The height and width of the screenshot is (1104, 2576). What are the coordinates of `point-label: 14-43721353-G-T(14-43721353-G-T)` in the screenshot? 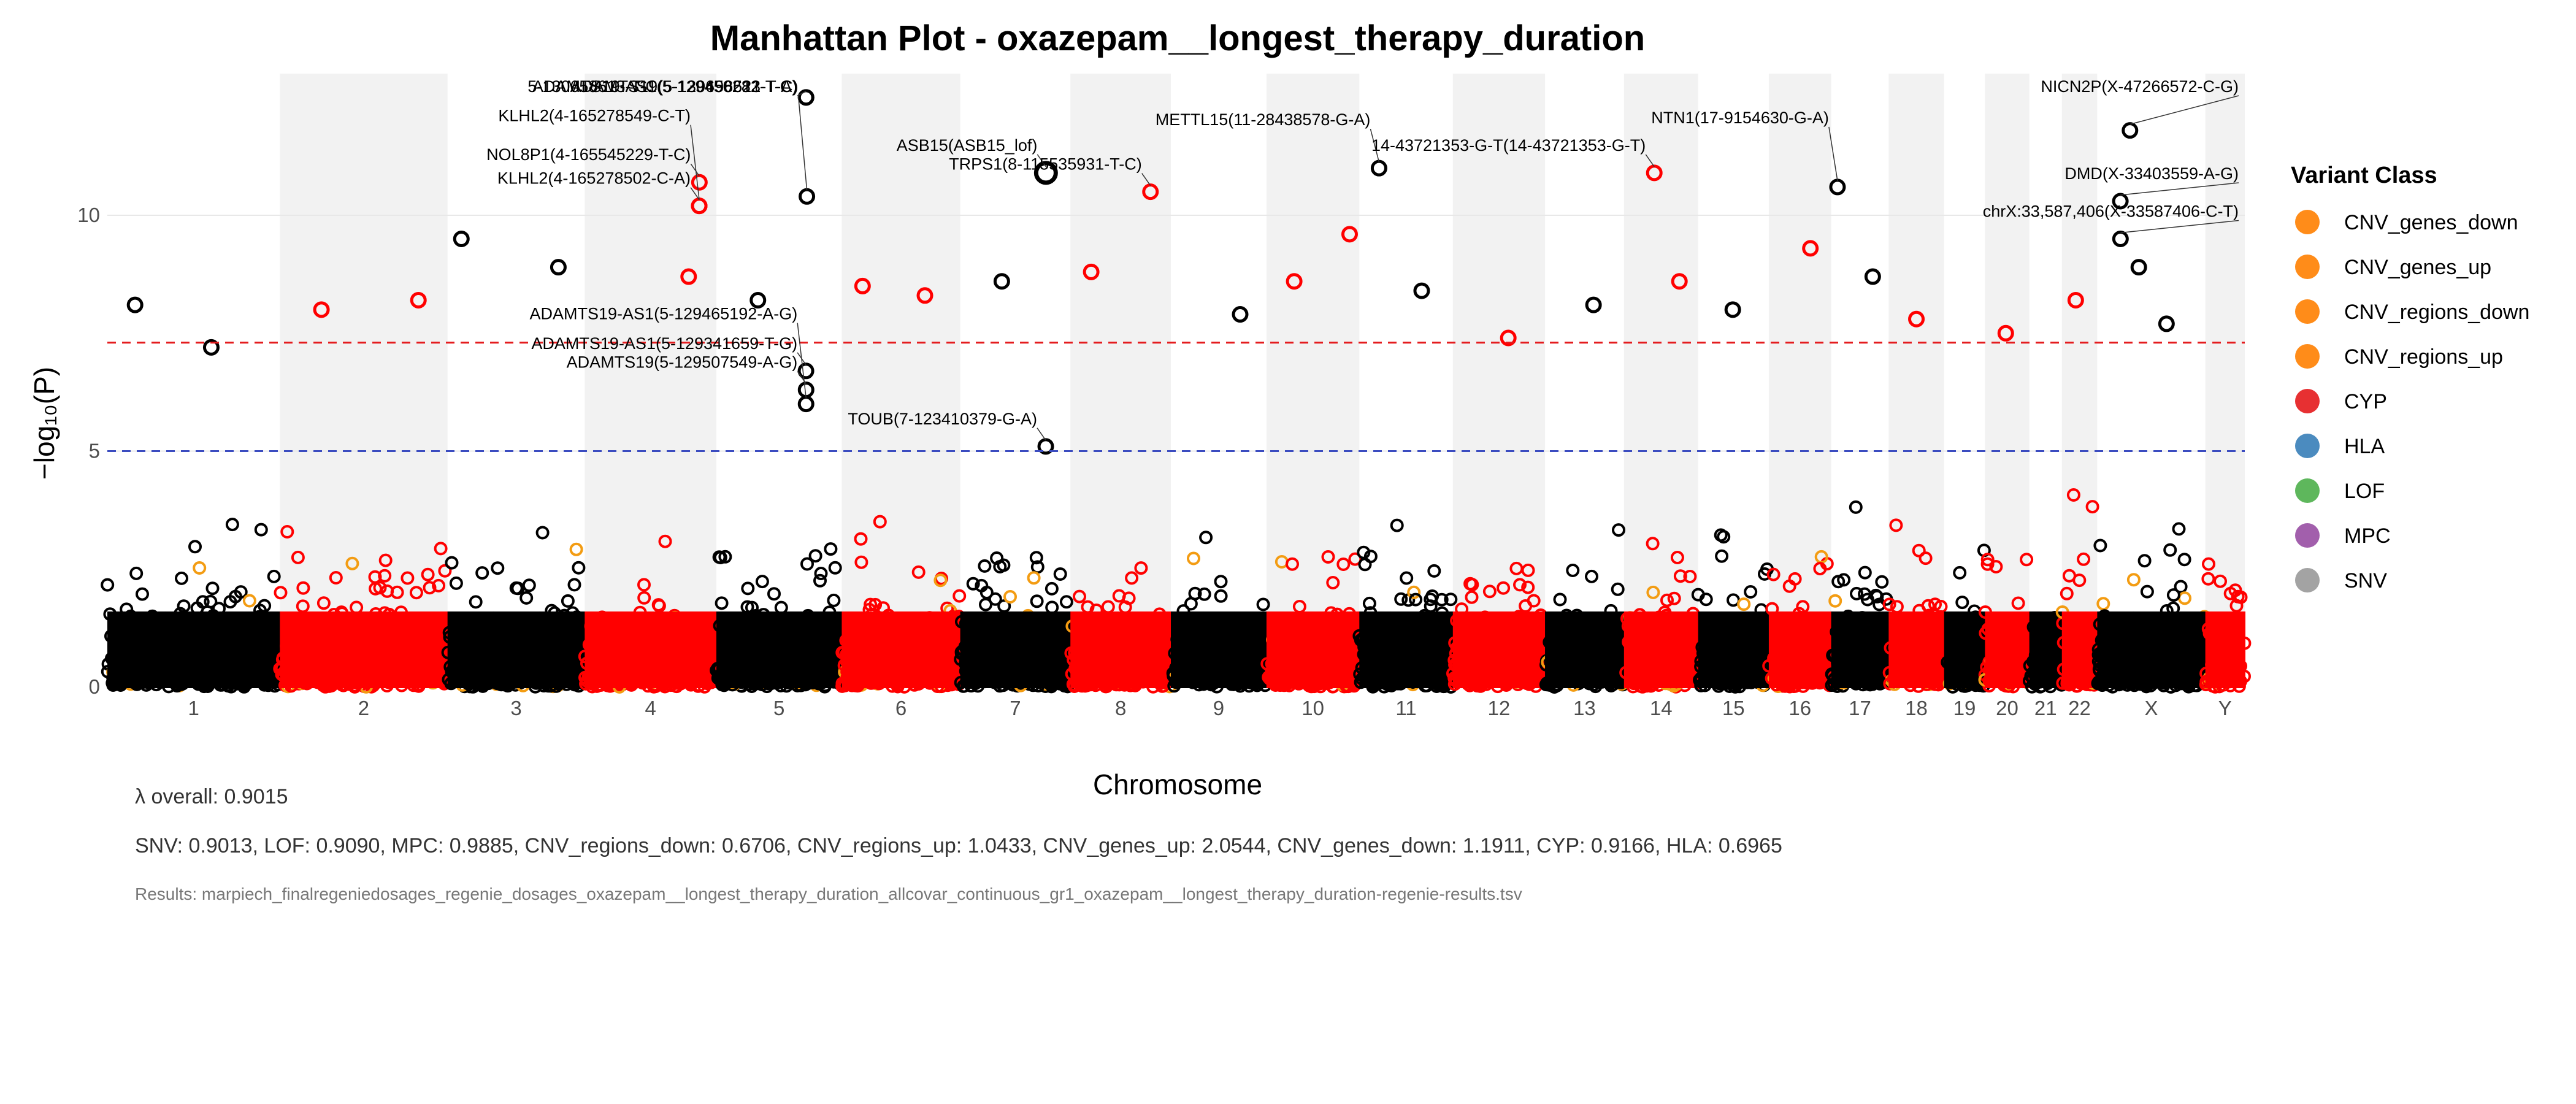 It's located at (1508, 145).